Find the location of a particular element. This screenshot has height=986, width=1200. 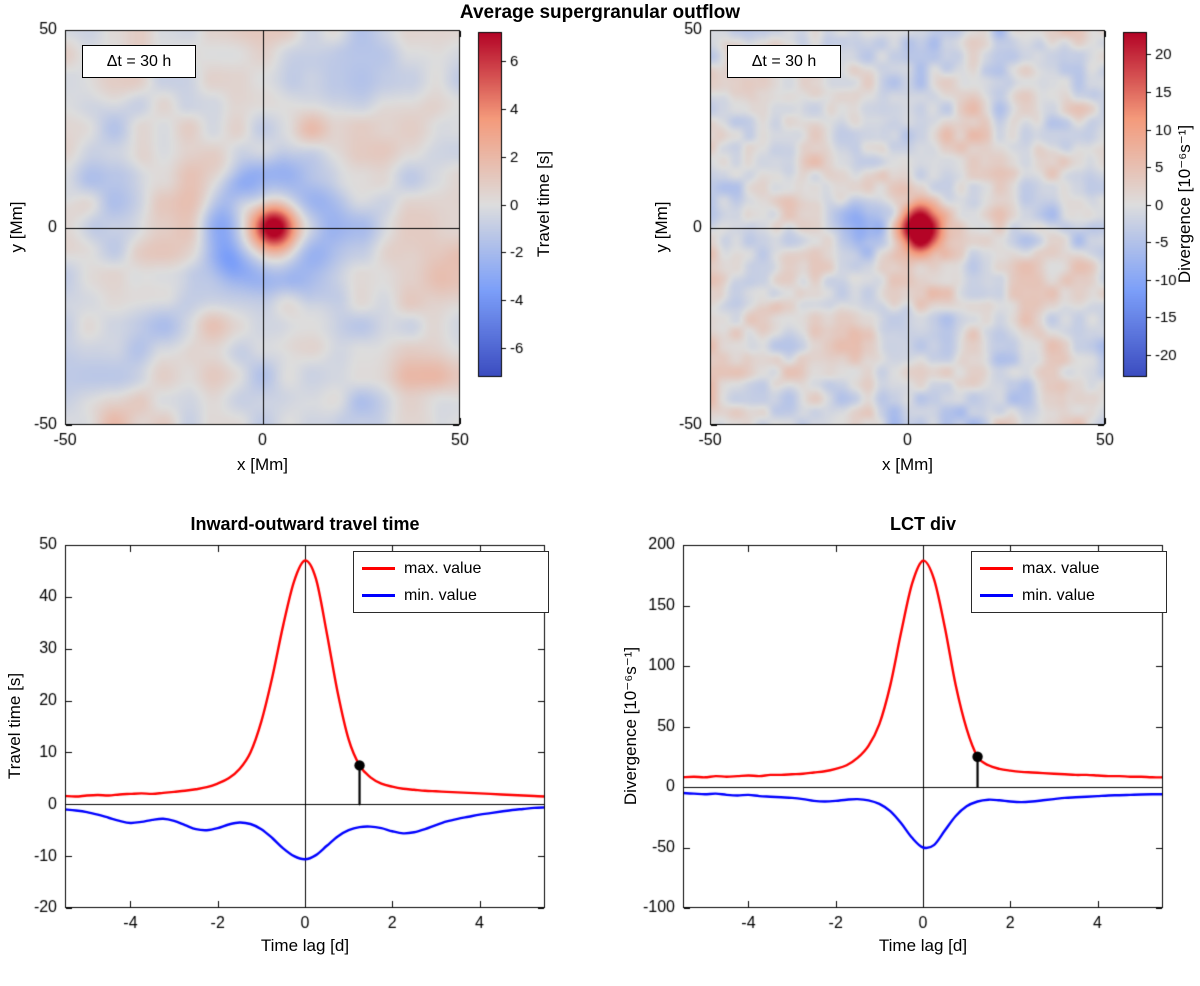

delta-t-annotation-left: Δt = 30 h is located at coordinates (139, 61).